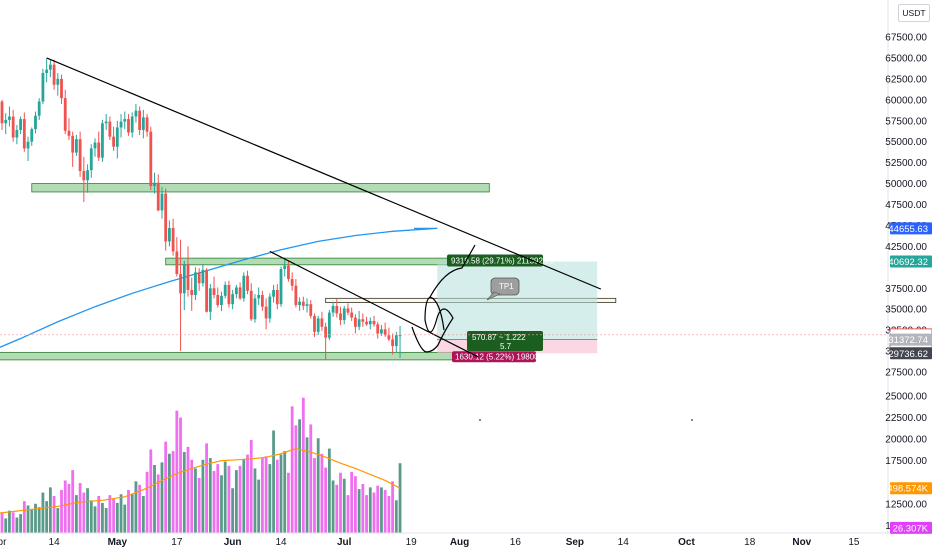 The width and height of the screenshot is (932, 555). I want to click on currency-badge: USDT, so click(914, 13).